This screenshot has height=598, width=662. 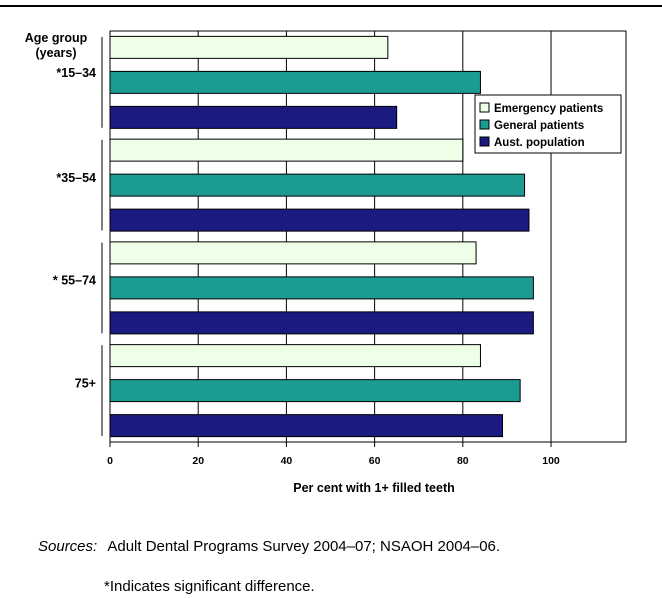 What do you see at coordinates (539, 143) in the screenshot?
I see `legend-label: Aust. population` at bounding box center [539, 143].